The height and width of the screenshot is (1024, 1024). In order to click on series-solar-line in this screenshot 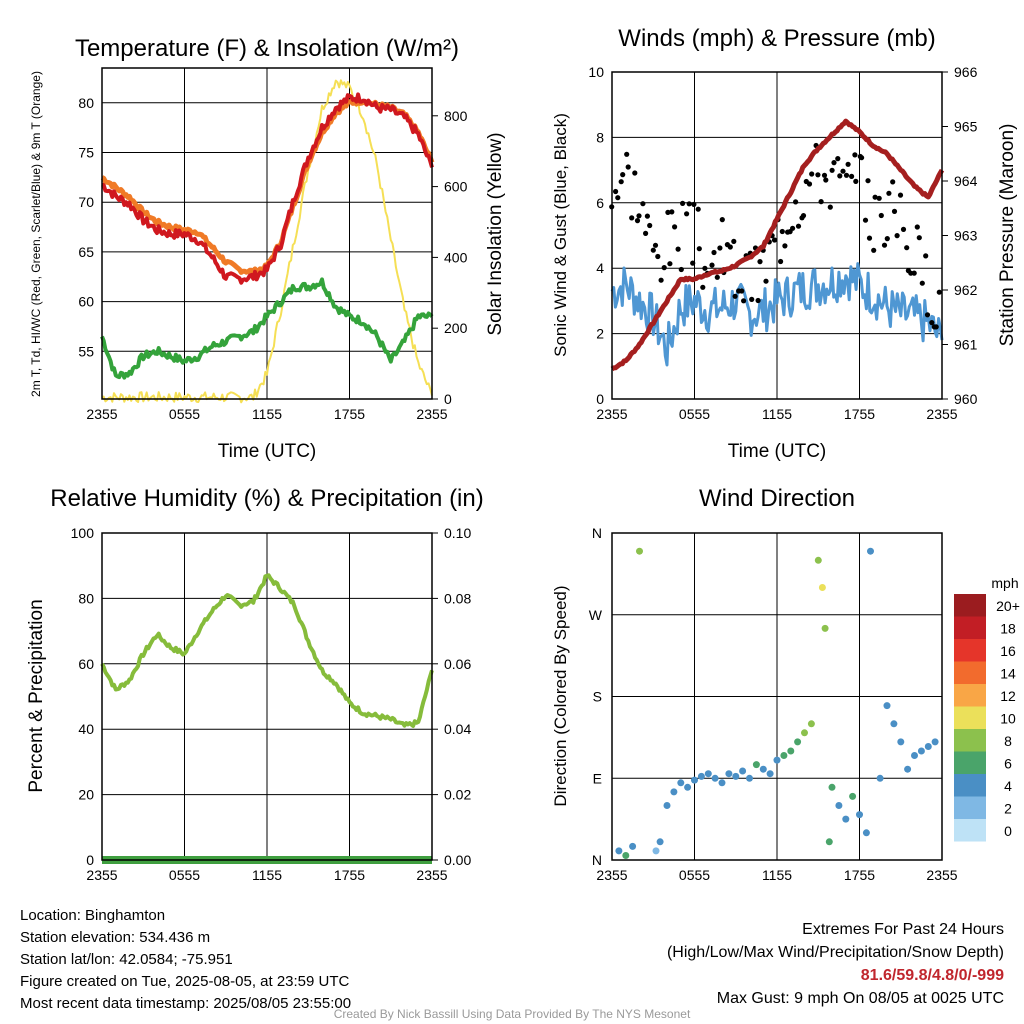, I will do `click(267, 241)`.